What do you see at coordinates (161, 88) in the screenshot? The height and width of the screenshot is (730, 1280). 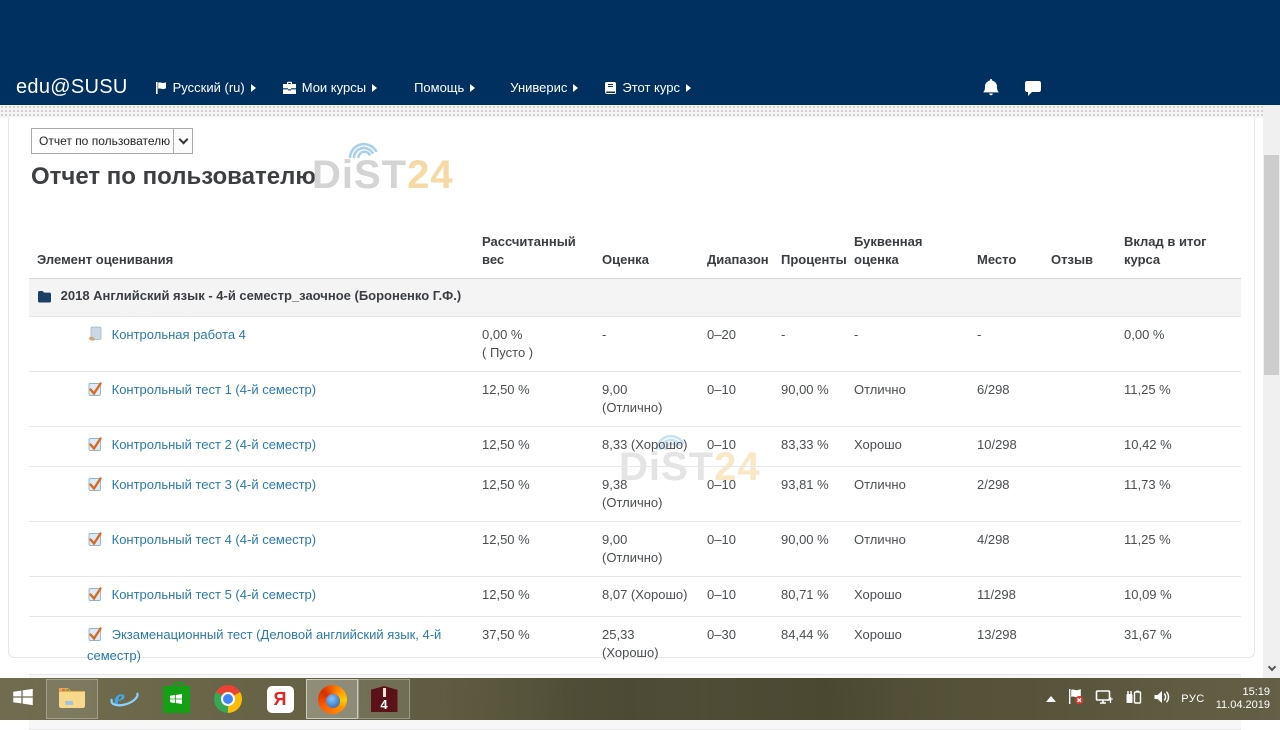 I see `flag-icon` at bounding box center [161, 88].